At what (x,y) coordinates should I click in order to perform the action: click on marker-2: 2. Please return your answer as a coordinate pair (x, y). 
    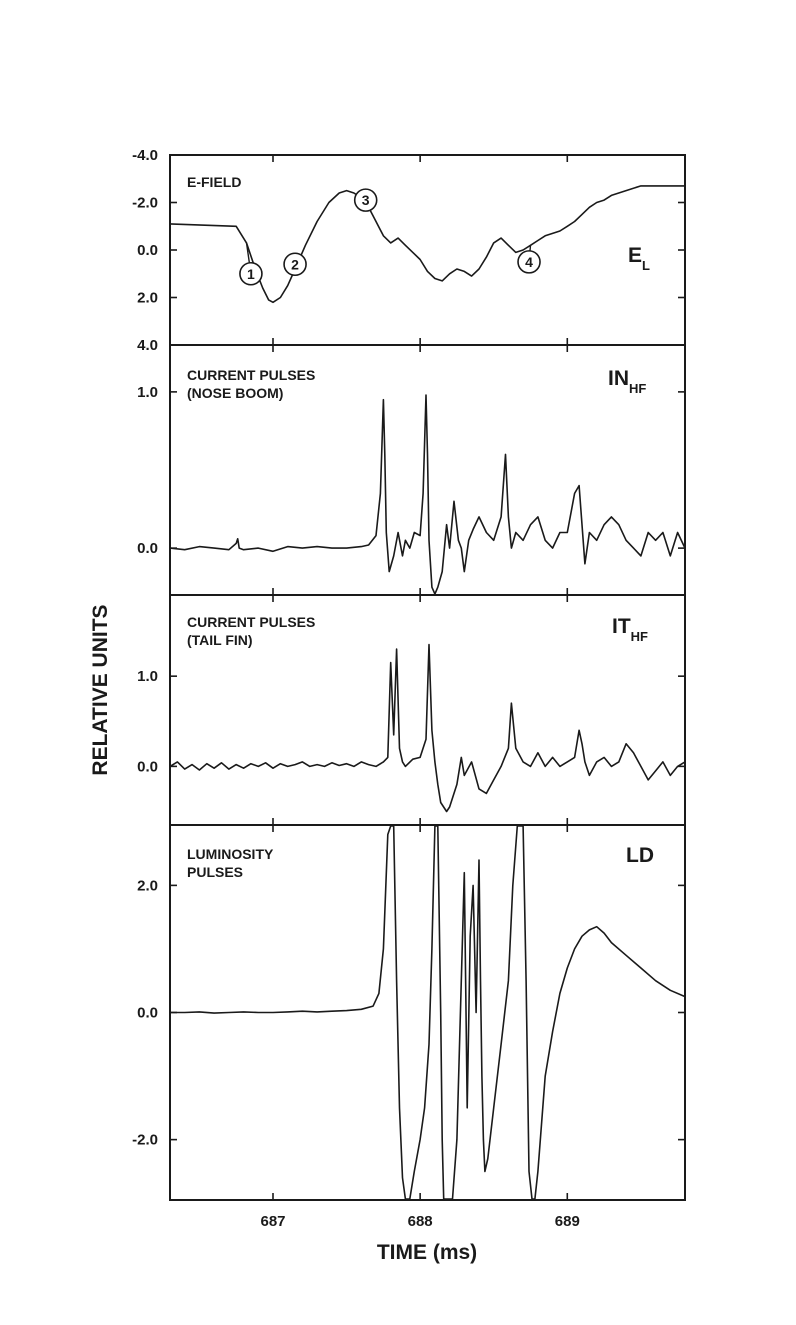
    Looking at the image, I should click on (295, 264).